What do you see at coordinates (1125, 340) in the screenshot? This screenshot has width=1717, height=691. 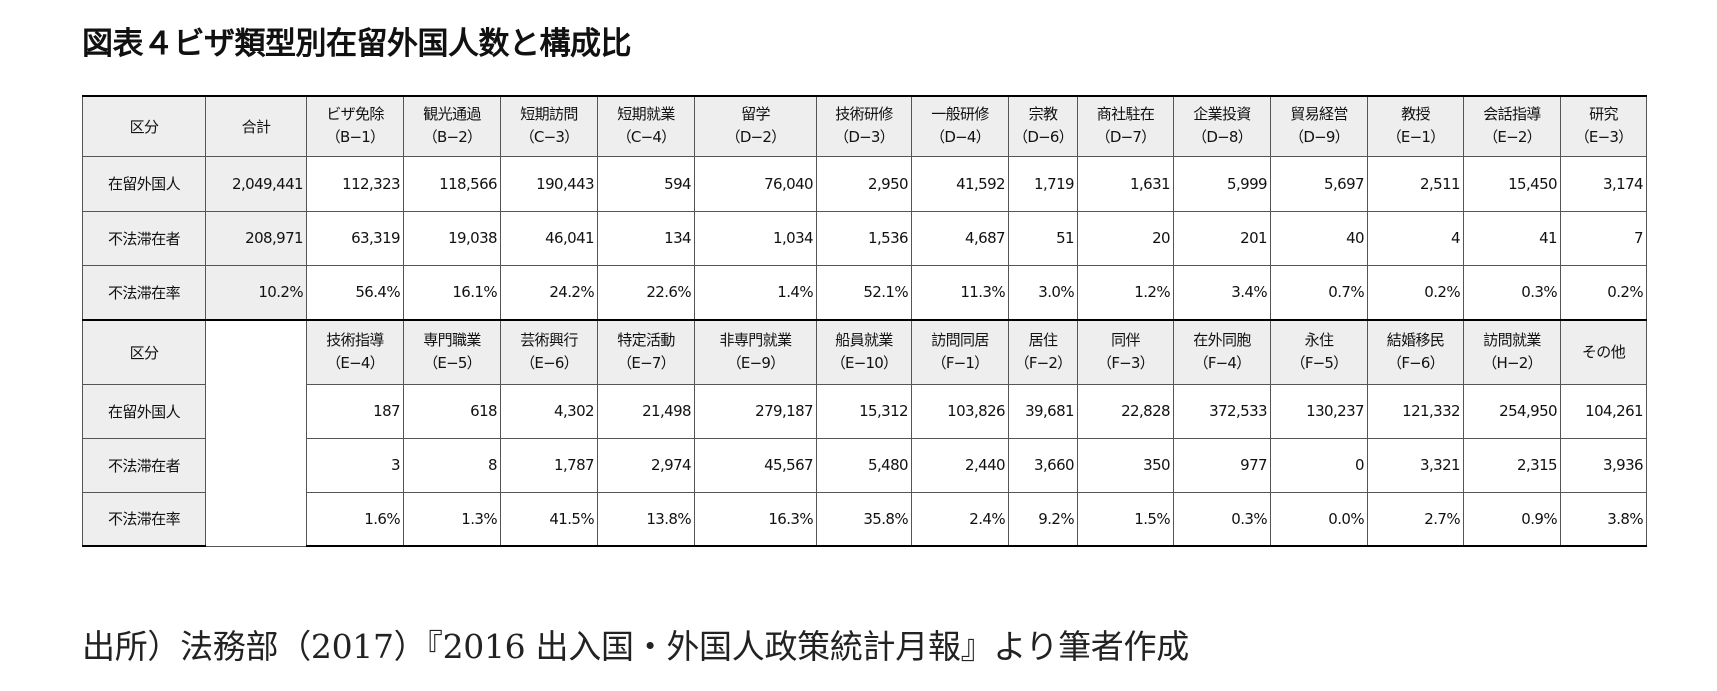 I see `visa-type-name: 同伴` at bounding box center [1125, 340].